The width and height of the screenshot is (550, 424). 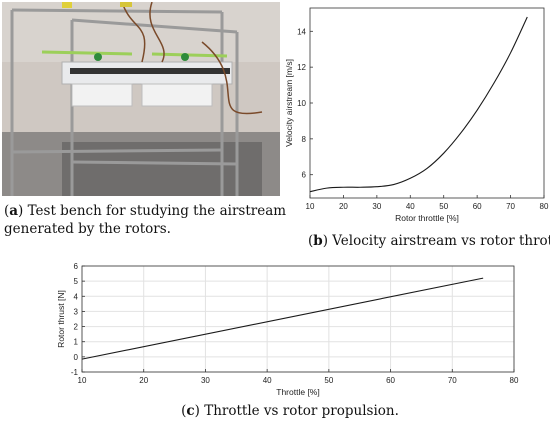 I want to click on velocity-chart-x-tick-label: 40, so click(x=410, y=206).